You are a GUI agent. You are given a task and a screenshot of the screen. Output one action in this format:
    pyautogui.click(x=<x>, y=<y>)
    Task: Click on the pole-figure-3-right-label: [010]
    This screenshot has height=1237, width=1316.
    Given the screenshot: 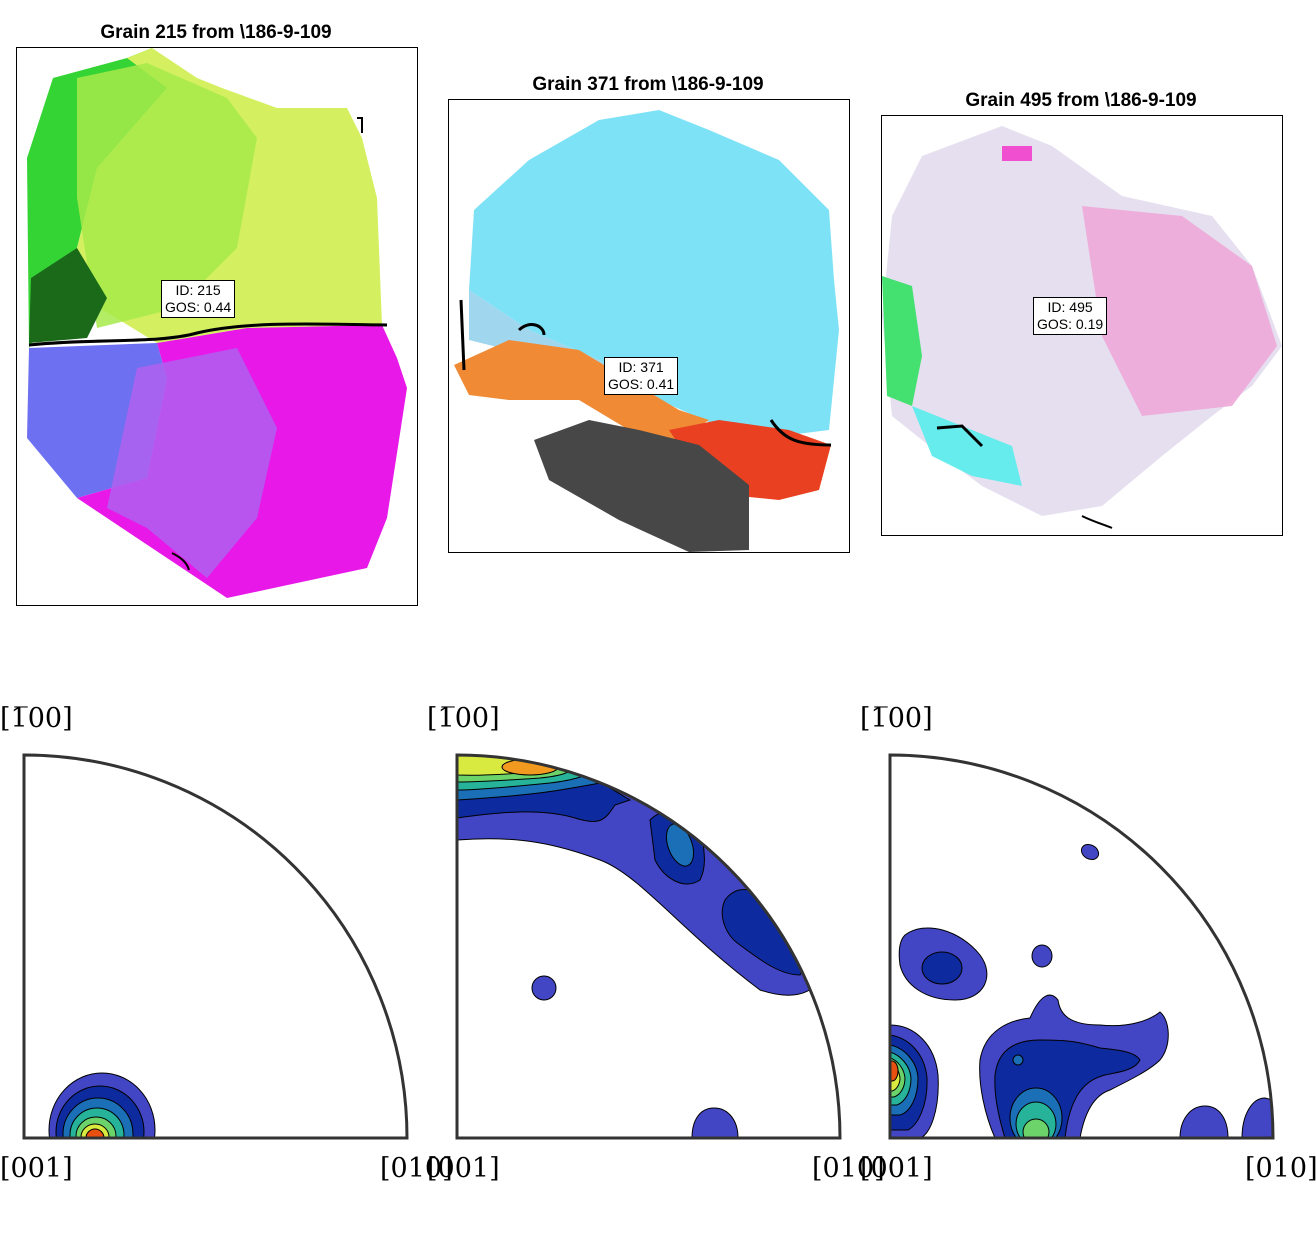 What is the action you would take?
    pyautogui.click(x=1280, y=1168)
    